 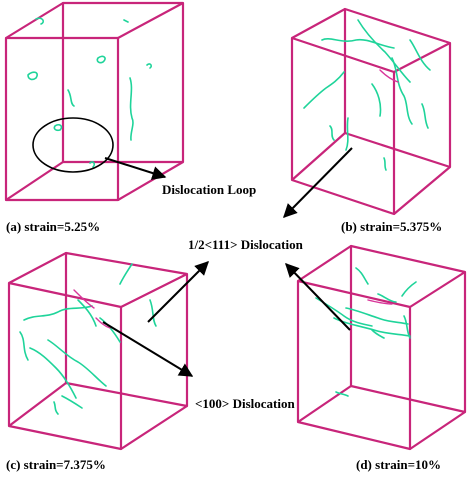 What do you see at coordinates (53, 226) in the screenshot?
I see `caption-panel-a: (a) strain=5.25%` at bounding box center [53, 226].